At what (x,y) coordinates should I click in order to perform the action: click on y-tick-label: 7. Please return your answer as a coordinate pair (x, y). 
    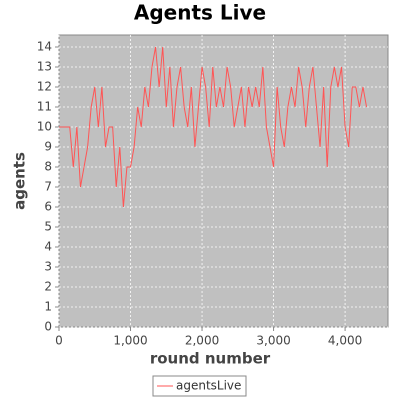
    Looking at the image, I should click on (48, 187).